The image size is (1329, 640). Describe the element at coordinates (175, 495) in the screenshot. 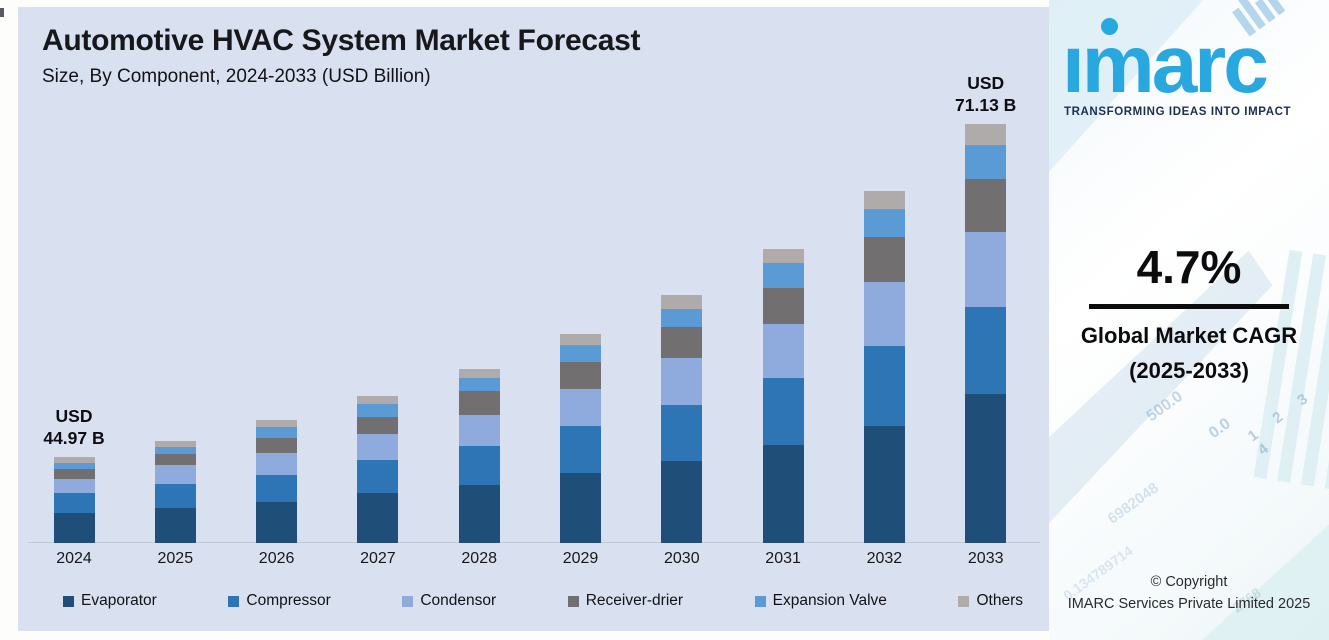

I see `bar-segment-compressor-2025` at that location.